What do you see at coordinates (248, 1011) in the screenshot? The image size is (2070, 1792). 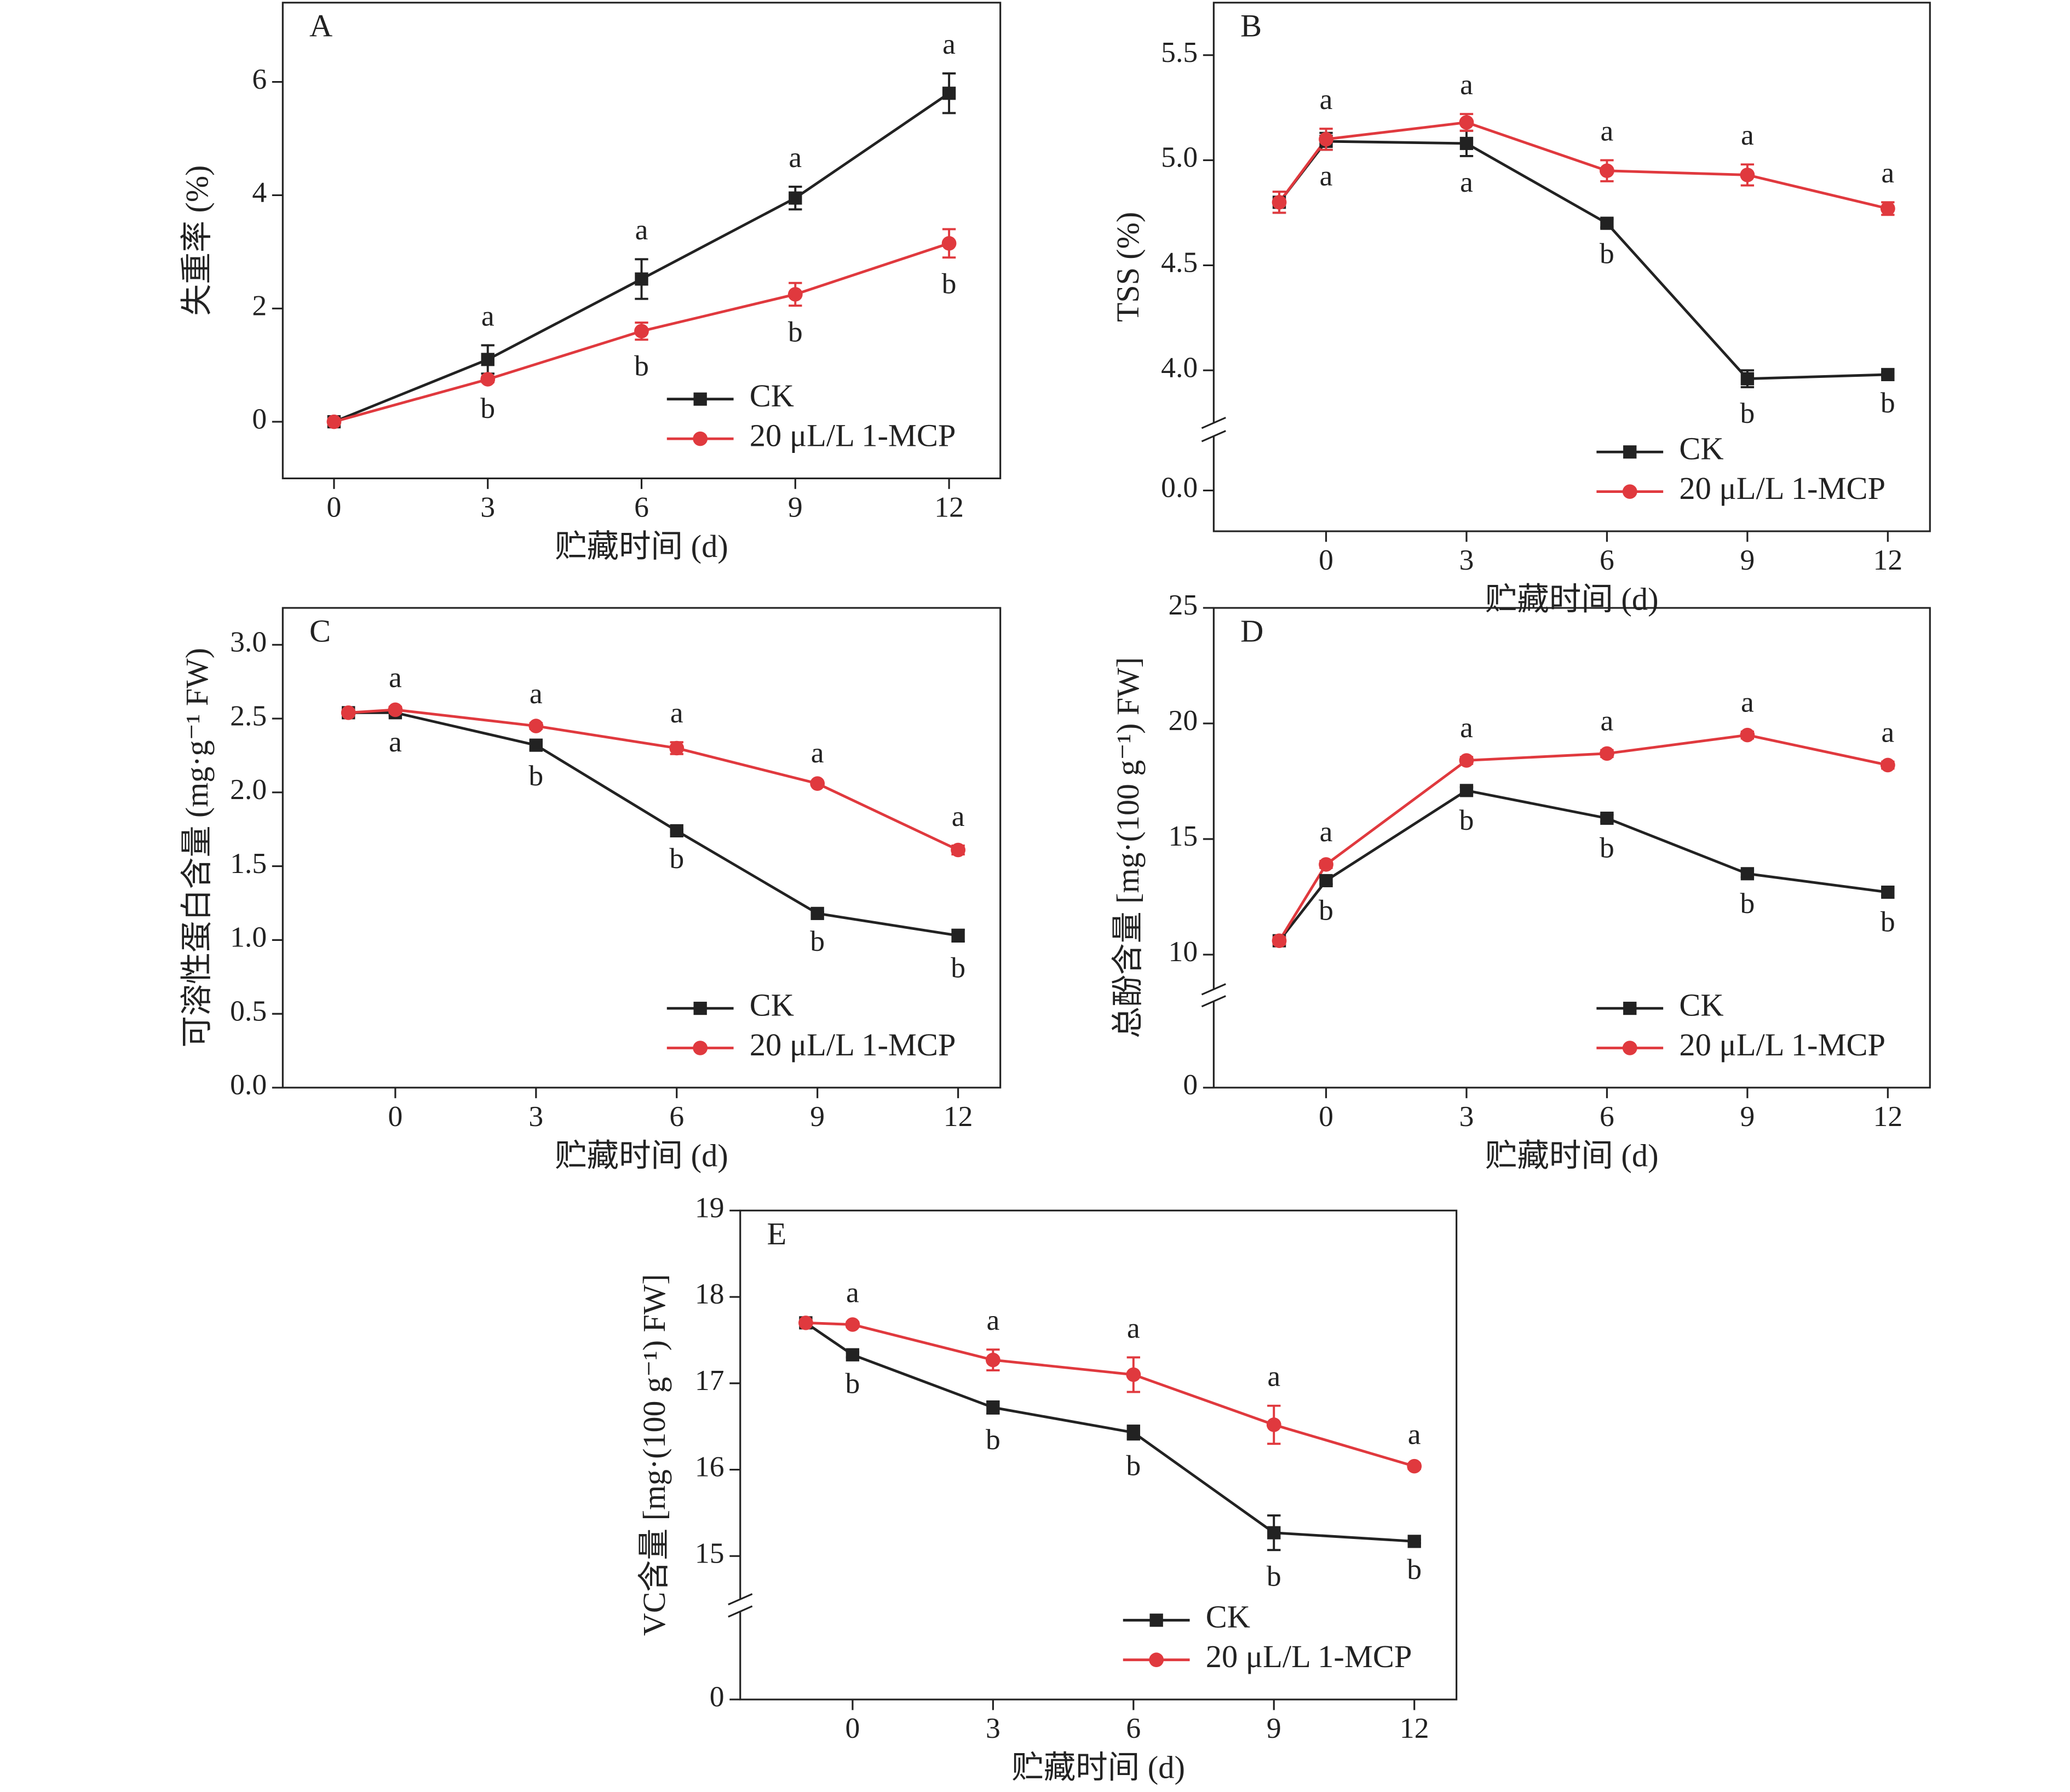 I see `y-tick-label: 0.5` at bounding box center [248, 1011].